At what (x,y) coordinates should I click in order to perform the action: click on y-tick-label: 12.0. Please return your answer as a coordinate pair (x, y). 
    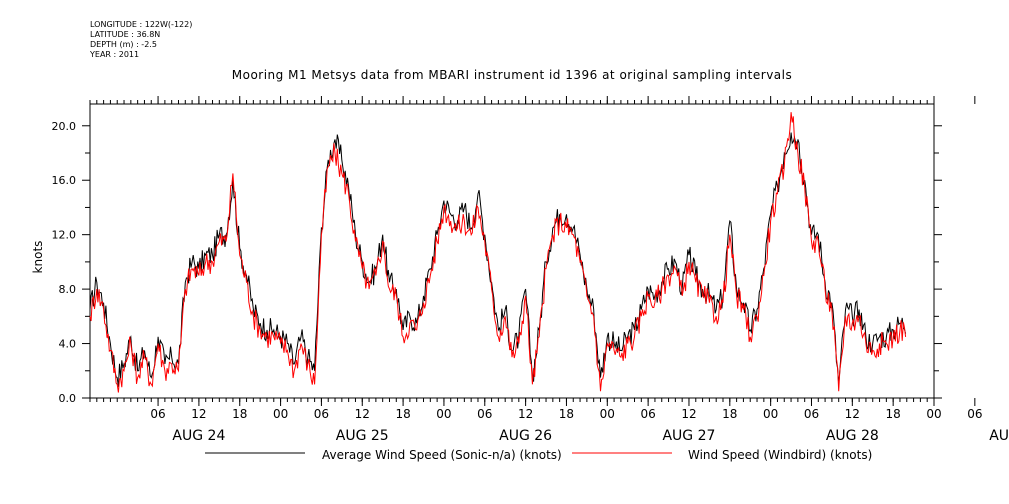
    Looking at the image, I should click on (64, 235).